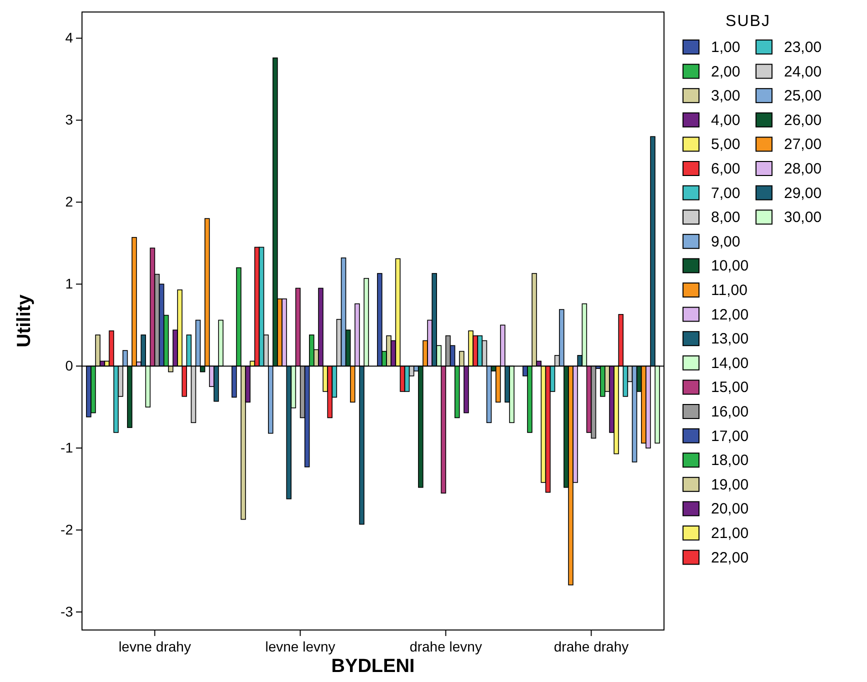 This screenshot has height=682, width=867. I want to click on legend-label: 7,00, so click(725, 193).